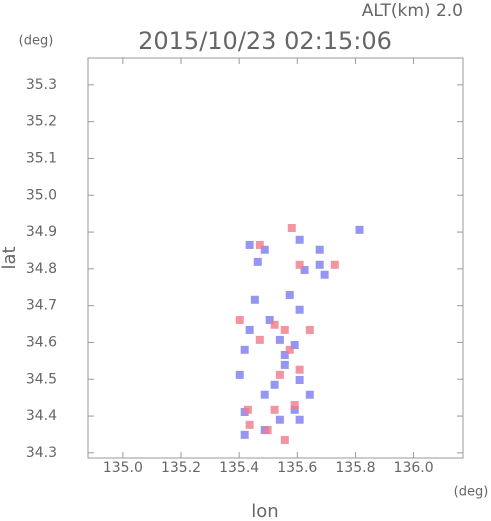 This screenshot has width=491, height=521. Describe the element at coordinates (355, 468) in the screenshot. I see `x-tick-label: 135.8` at that location.